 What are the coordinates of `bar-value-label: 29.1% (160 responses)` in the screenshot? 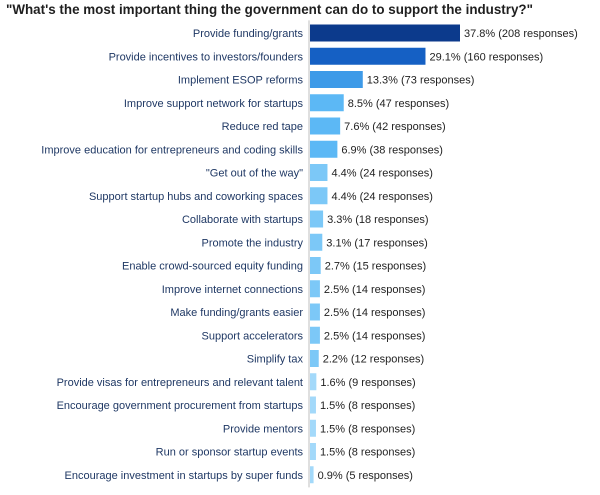 It's located at (486, 57).